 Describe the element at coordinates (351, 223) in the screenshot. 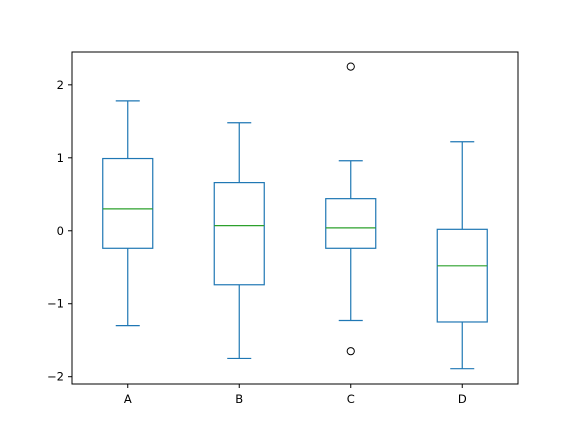

I see `box-C` at that location.